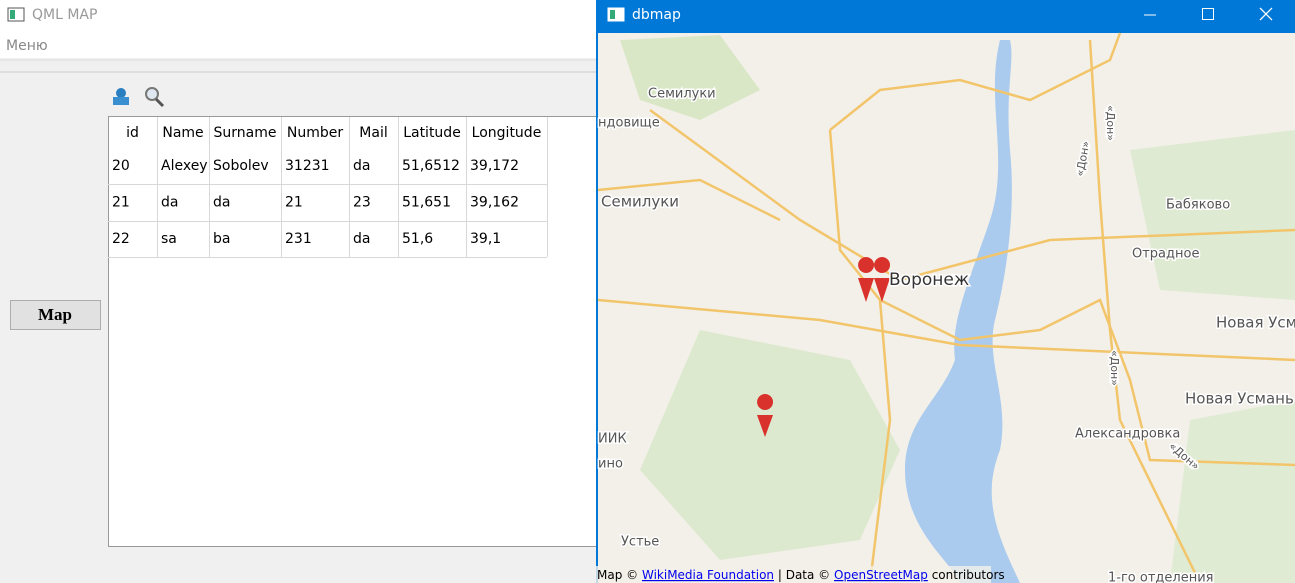 The width and height of the screenshot is (1295, 583). I want to click on button-label: Map, so click(55, 314).